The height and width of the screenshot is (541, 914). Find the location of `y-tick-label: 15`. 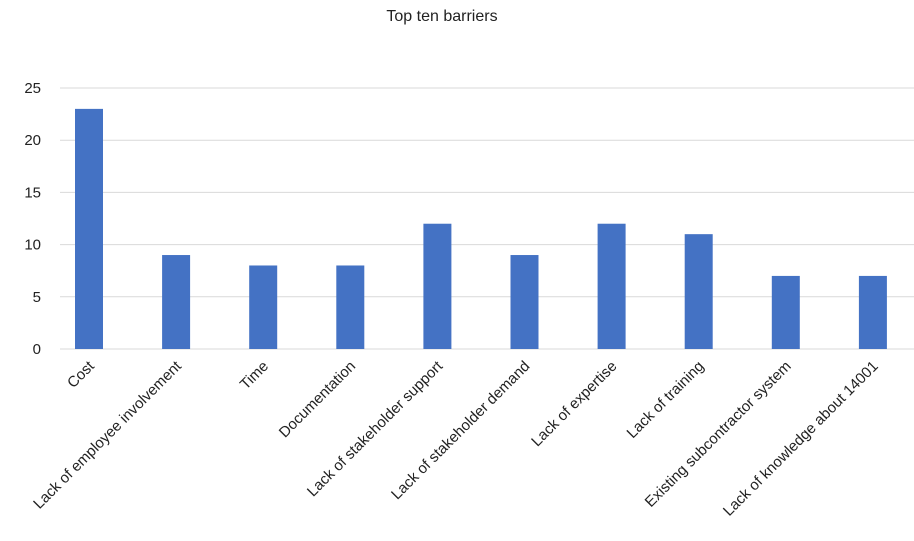

y-tick-label: 15 is located at coordinates (32, 192).